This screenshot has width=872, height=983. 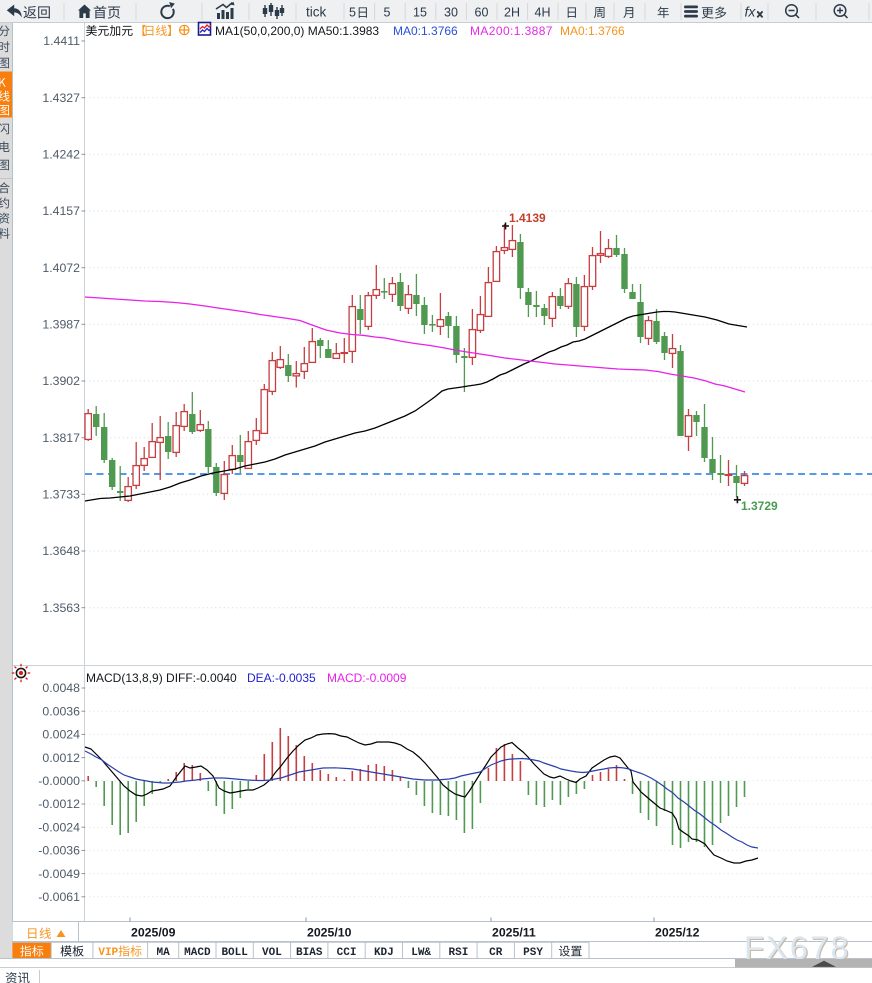 I want to click on svg-text: -0.0024, so click(x=59, y=827).